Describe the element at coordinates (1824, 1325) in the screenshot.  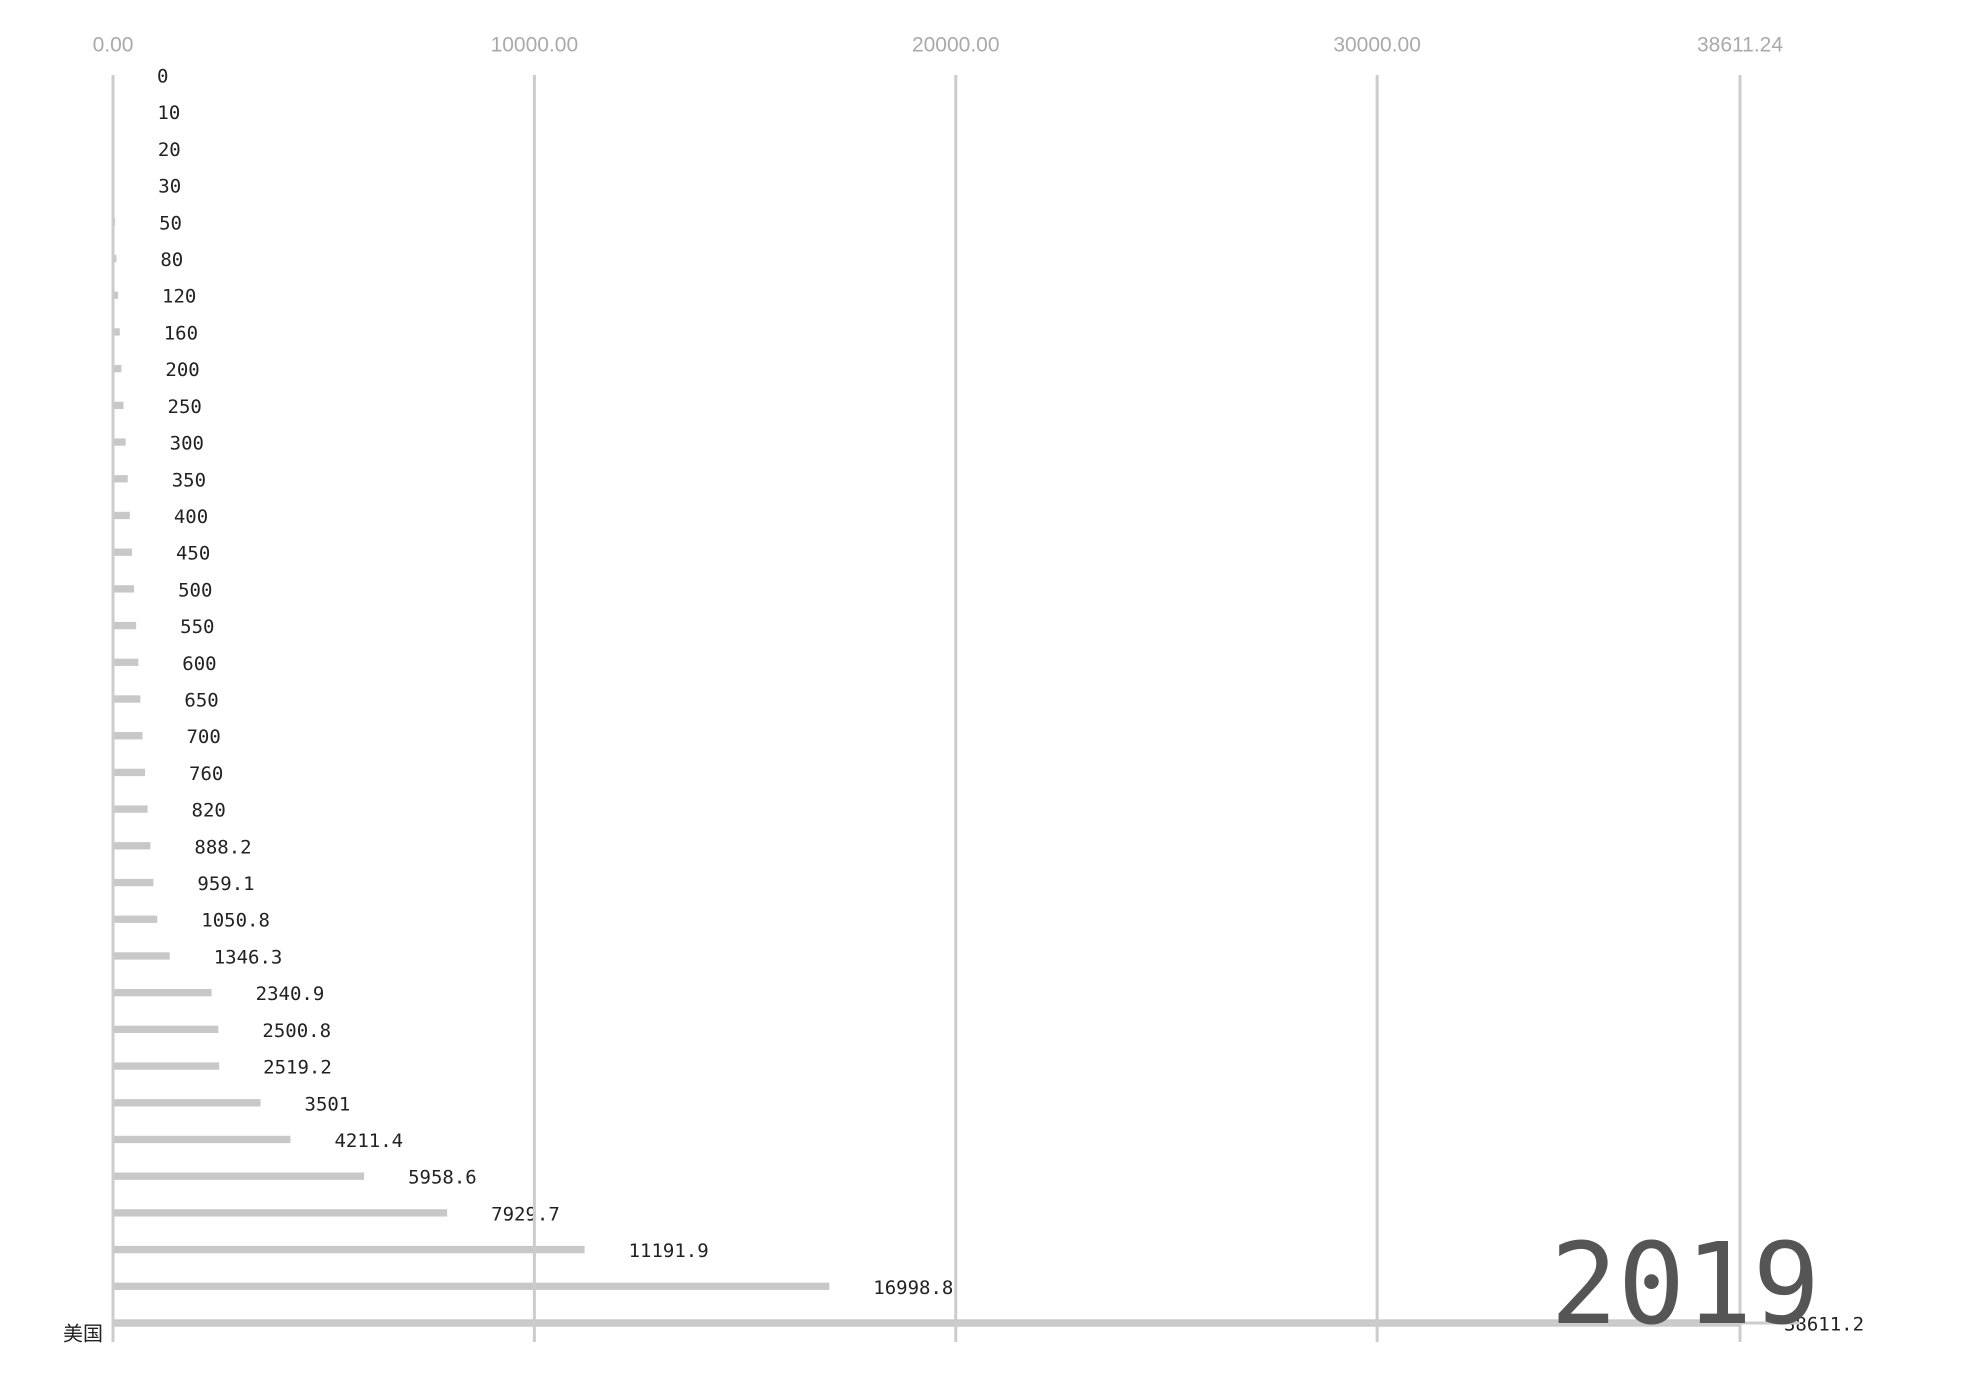
I see `value-label: 38611.2` at that location.